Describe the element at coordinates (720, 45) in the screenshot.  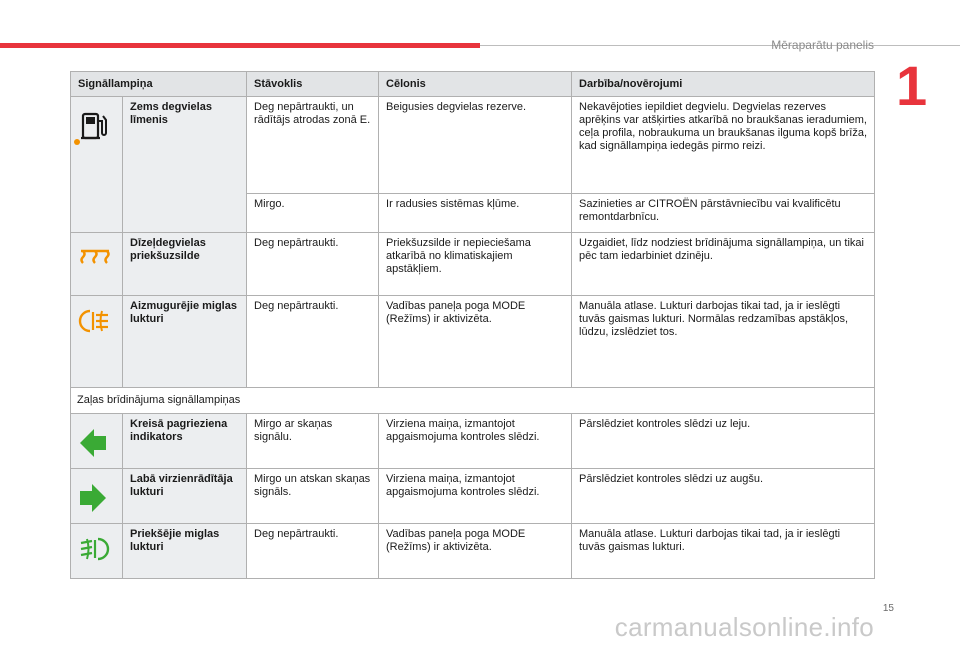
I see `header-rule` at that location.